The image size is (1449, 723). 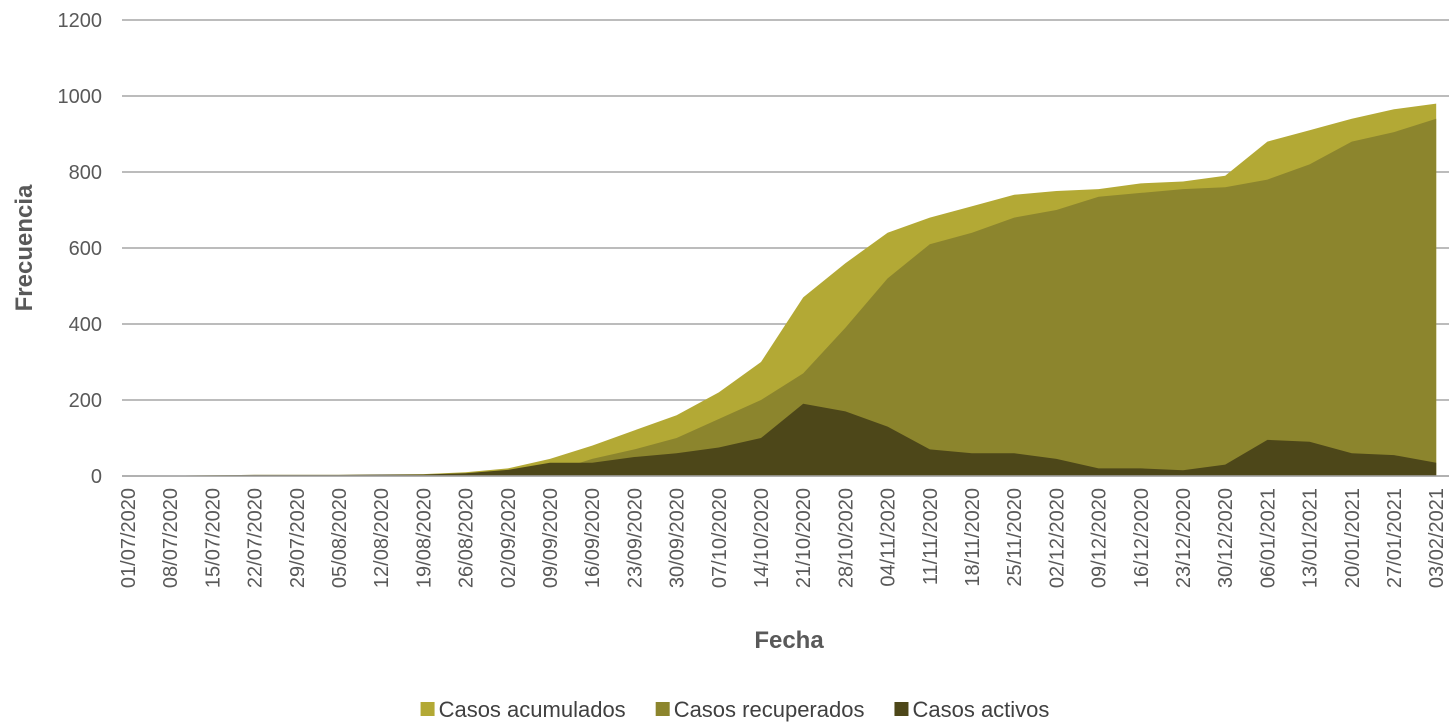 I want to click on x-tick-label: 16/09/2020, so click(x=593, y=538).